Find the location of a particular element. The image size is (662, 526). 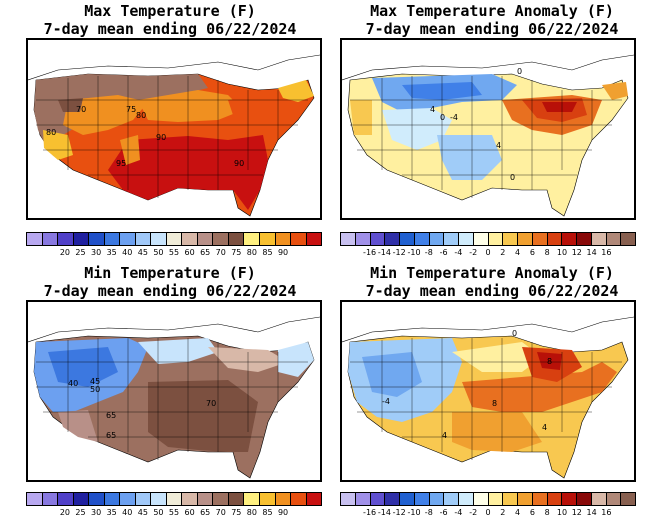

colorbar-tick-label: 40 is located at coordinates (127, 252).